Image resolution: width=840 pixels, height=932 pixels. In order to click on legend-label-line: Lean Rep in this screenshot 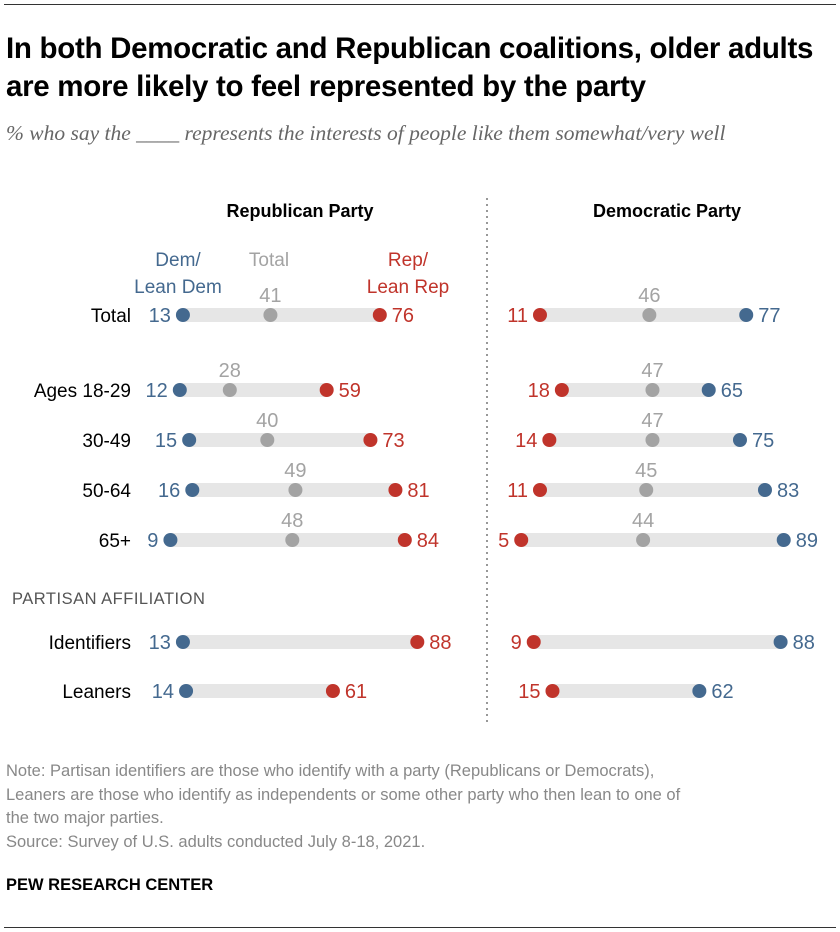, I will do `click(408, 287)`.